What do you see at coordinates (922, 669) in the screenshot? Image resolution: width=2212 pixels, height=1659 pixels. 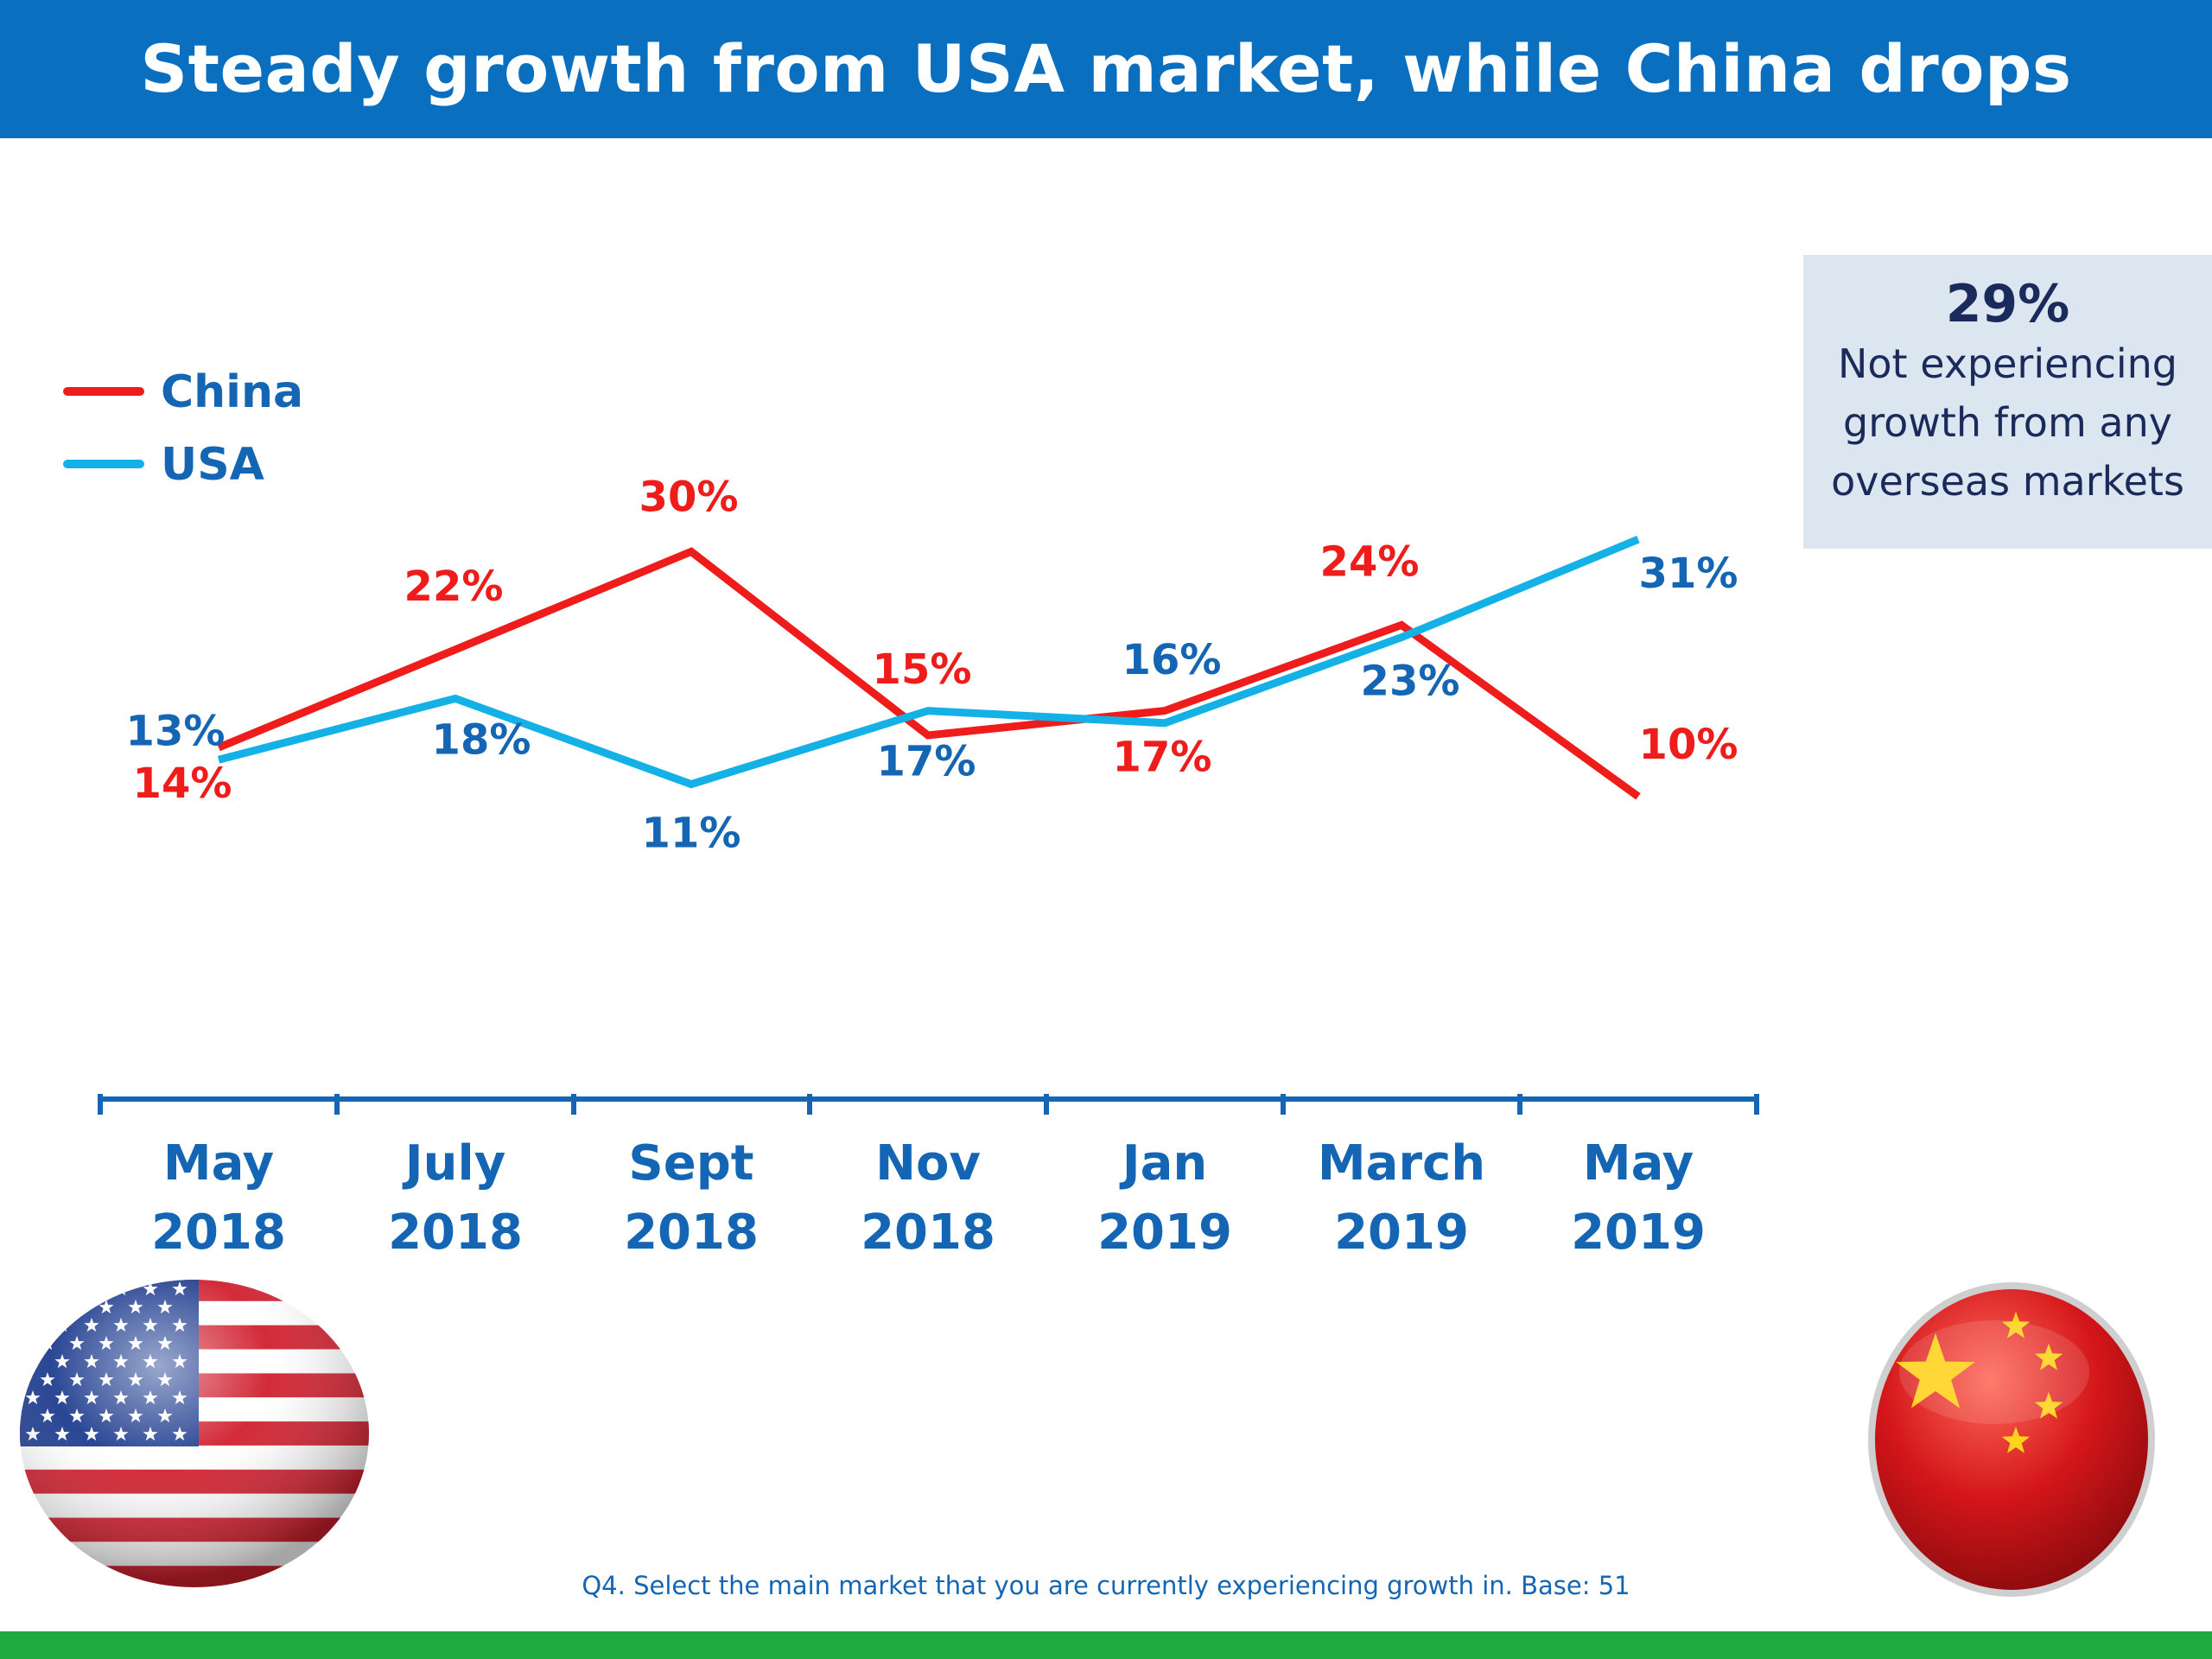 I see `data-label-china-3: 15%` at bounding box center [922, 669].